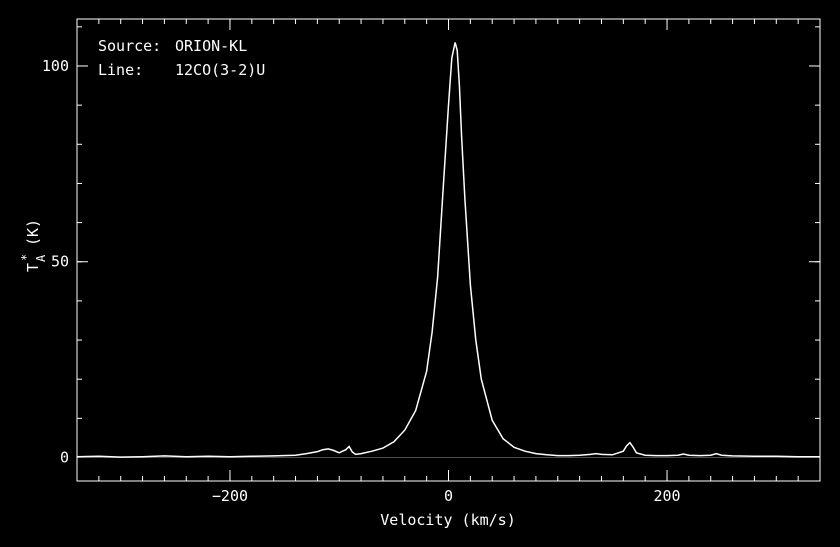  Describe the element at coordinates (26, 257) in the screenshot. I see `y-axis-title-sup: *` at that location.